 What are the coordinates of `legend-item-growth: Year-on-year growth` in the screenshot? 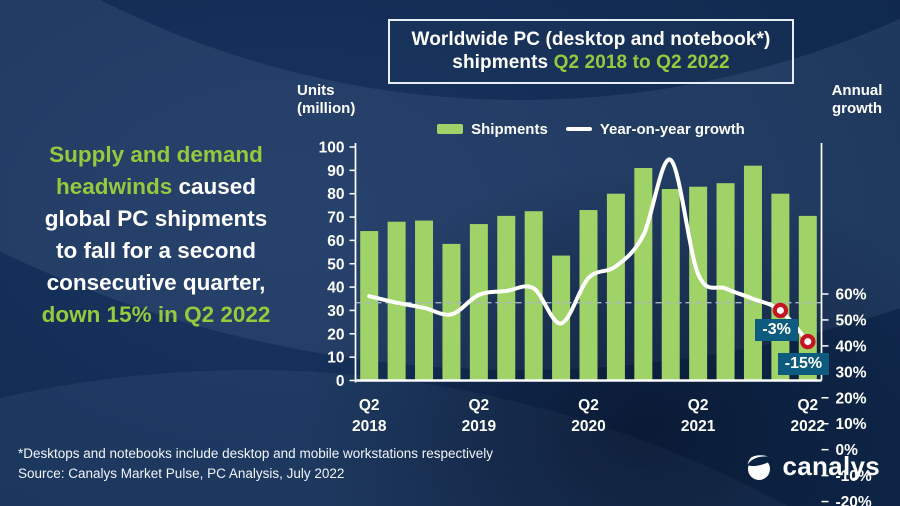 It's located at (655, 129).